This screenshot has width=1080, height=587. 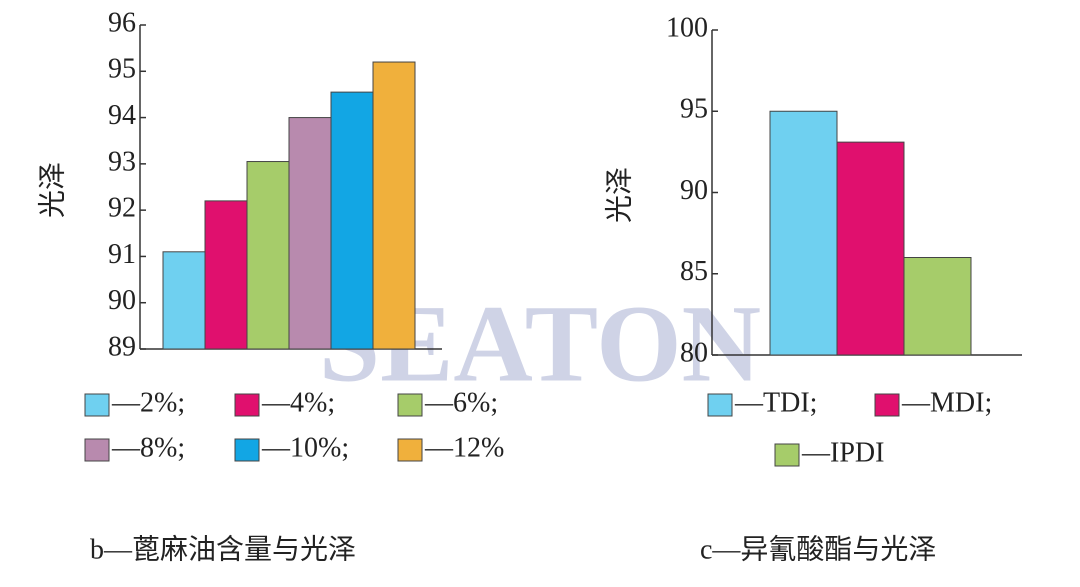 What do you see at coordinates (305, 447) in the screenshot?
I see `legend-label: —10%;` at bounding box center [305, 447].